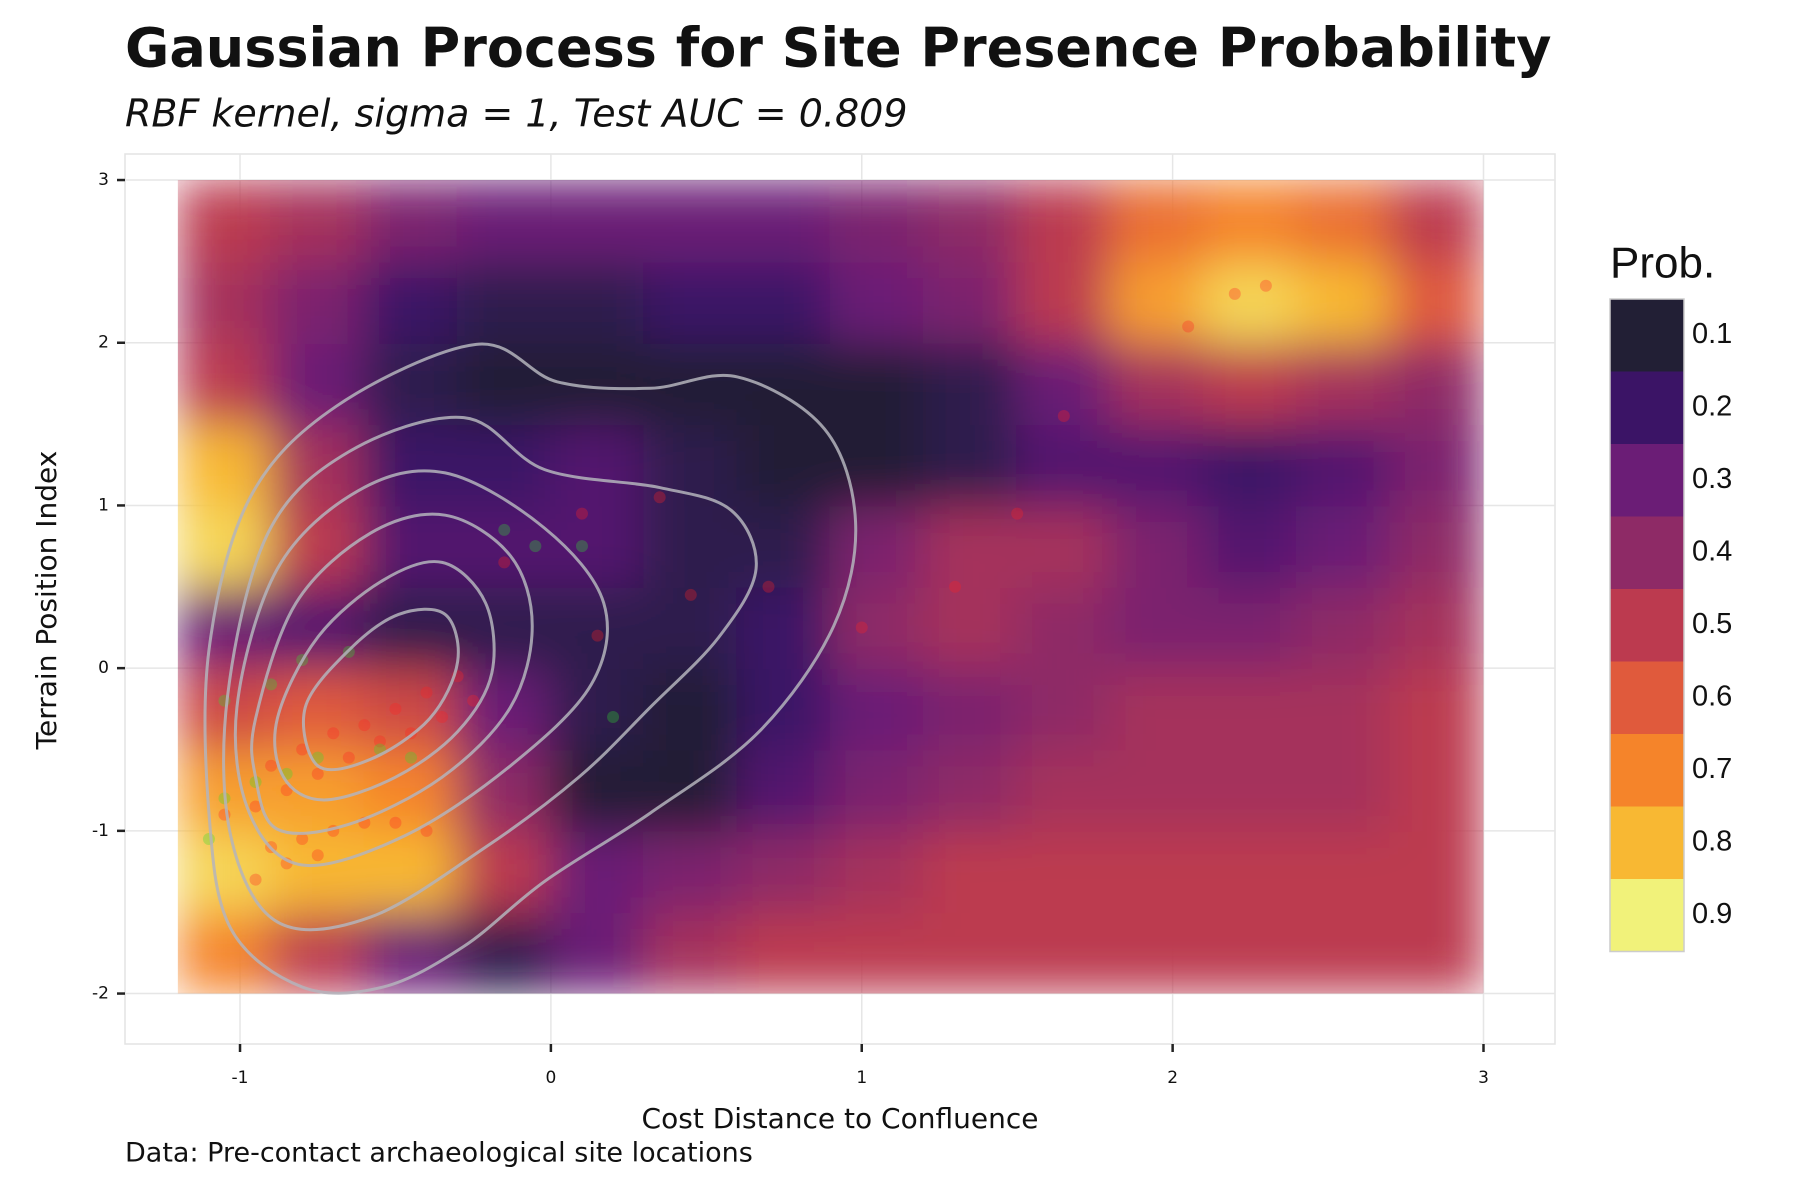  What do you see at coordinates (1712, 551) in the screenshot?
I see `legend-label: 0.4` at bounding box center [1712, 551].